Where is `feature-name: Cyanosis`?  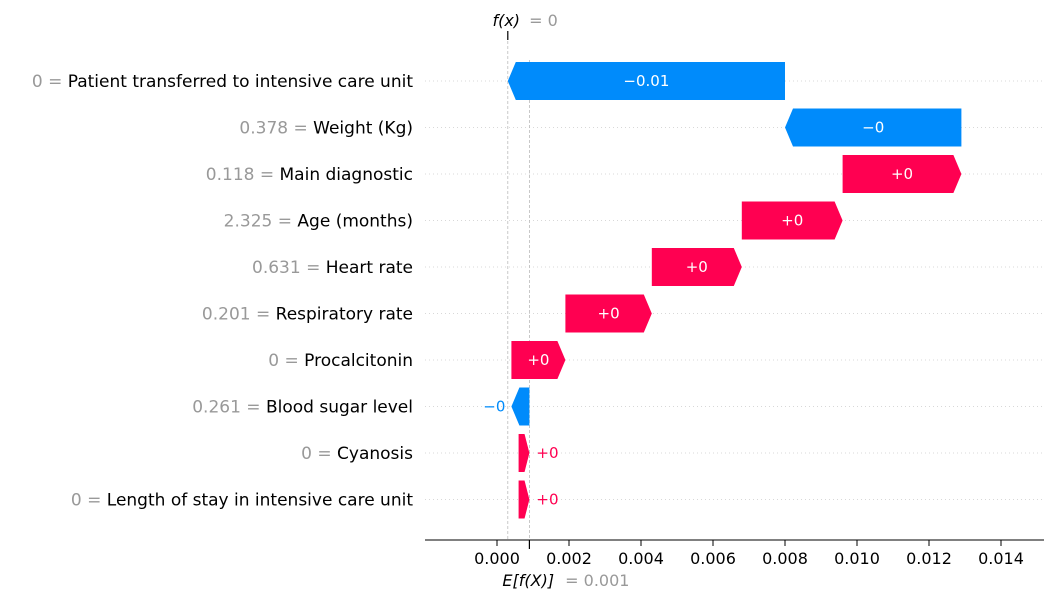 feature-name: Cyanosis is located at coordinates (375, 454).